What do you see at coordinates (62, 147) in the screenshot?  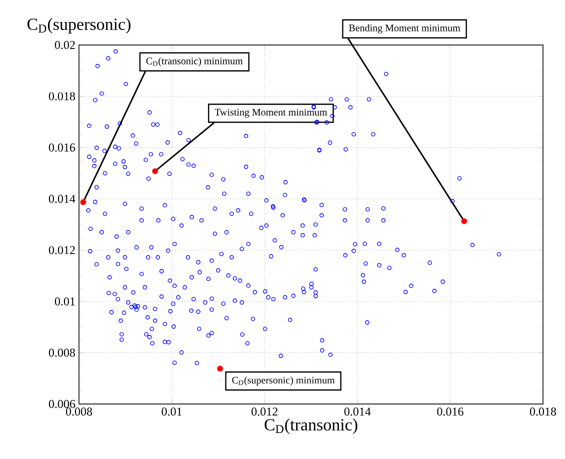 I see `y-tick-label: 0.016` at bounding box center [62, 147].